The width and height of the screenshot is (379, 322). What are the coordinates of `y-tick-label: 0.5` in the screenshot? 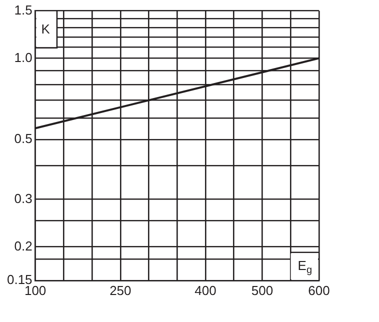 It's located at (23, 138).